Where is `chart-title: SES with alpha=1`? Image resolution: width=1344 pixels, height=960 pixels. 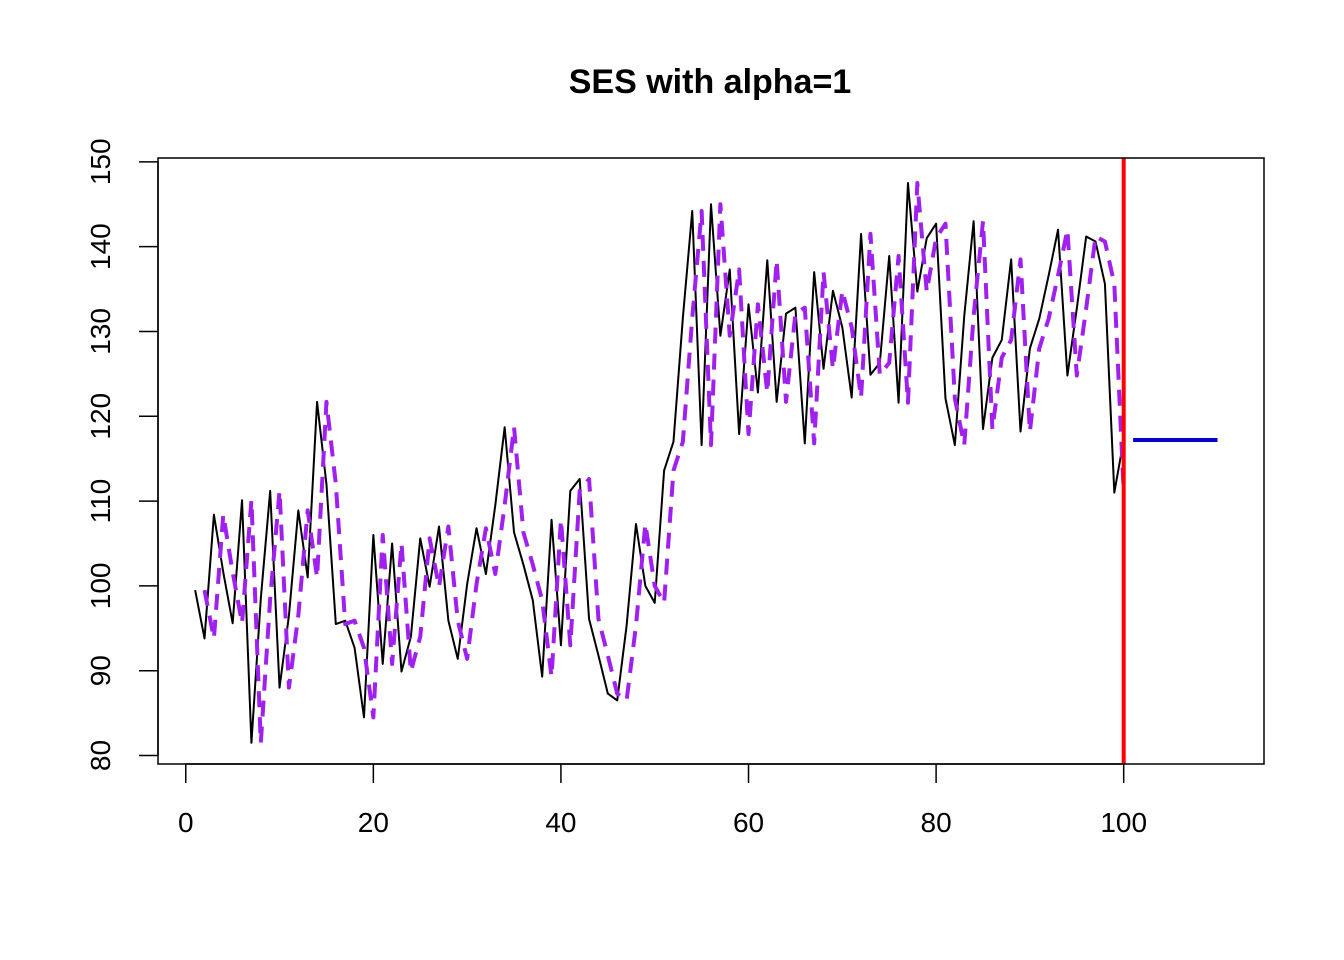
chart-title: SES with alpha=1 is located at coordinates (710, 82).